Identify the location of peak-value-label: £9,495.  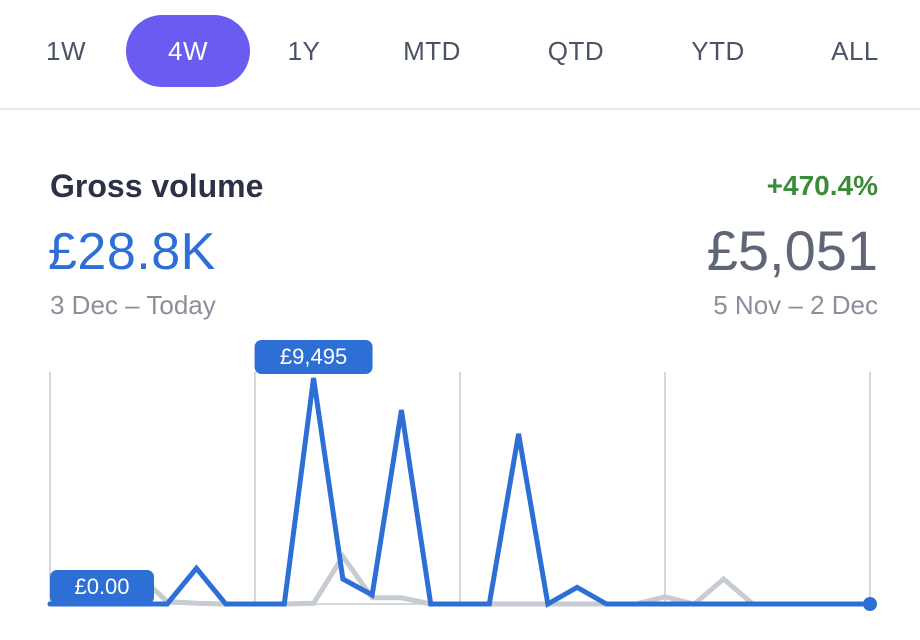
(313, 357).